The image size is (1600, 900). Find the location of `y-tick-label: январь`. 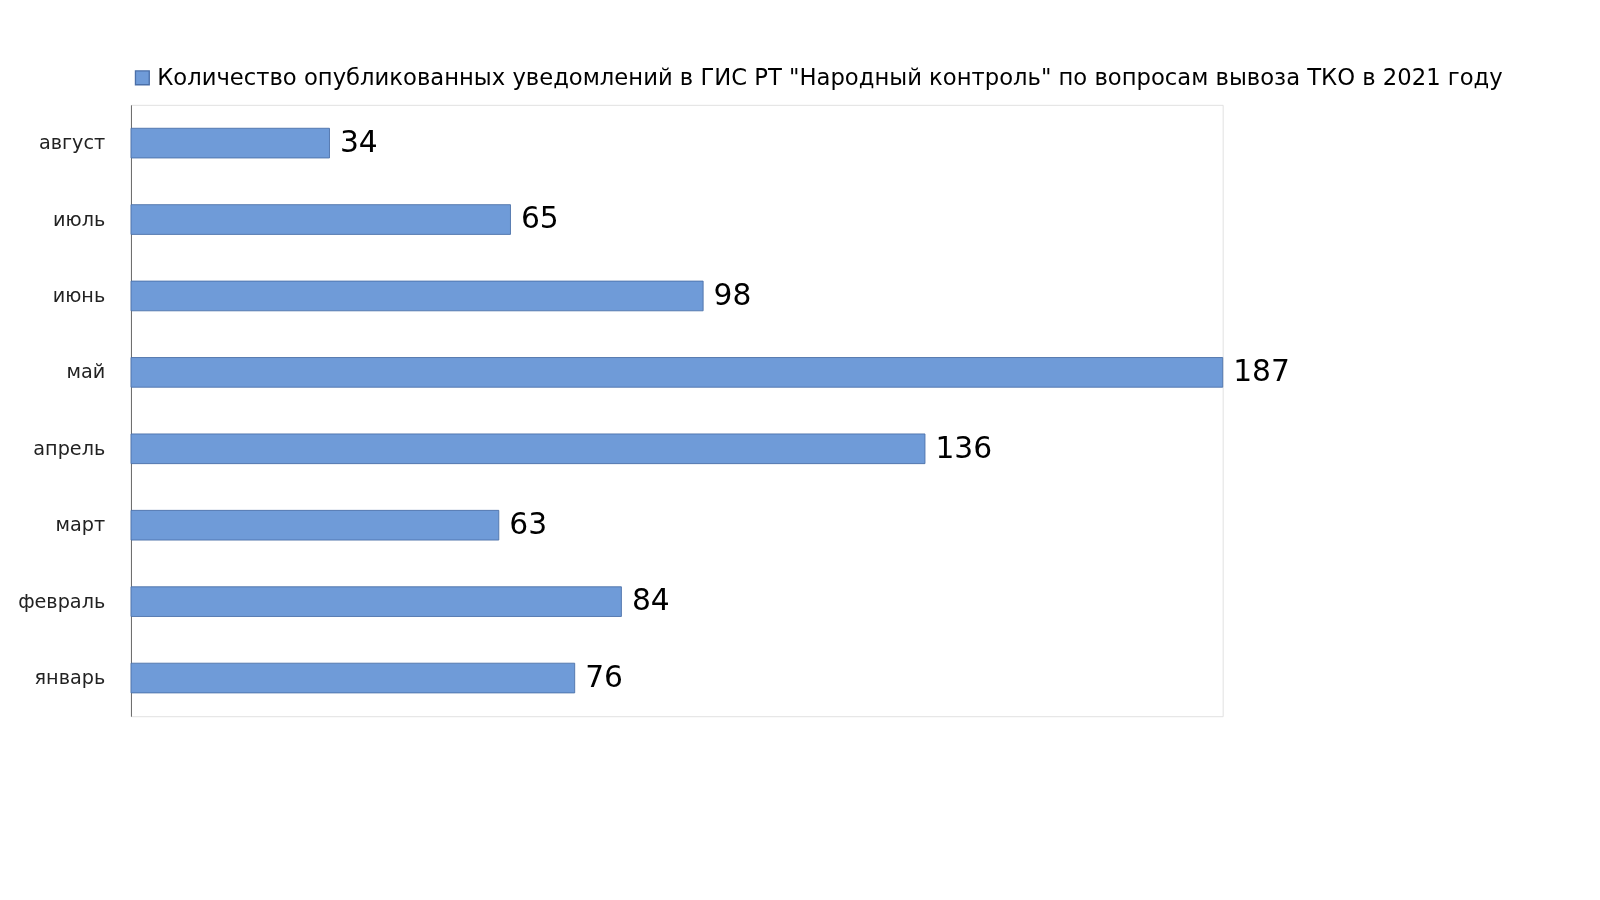

y-tick-label: январь is located at coordinates (70, 678).